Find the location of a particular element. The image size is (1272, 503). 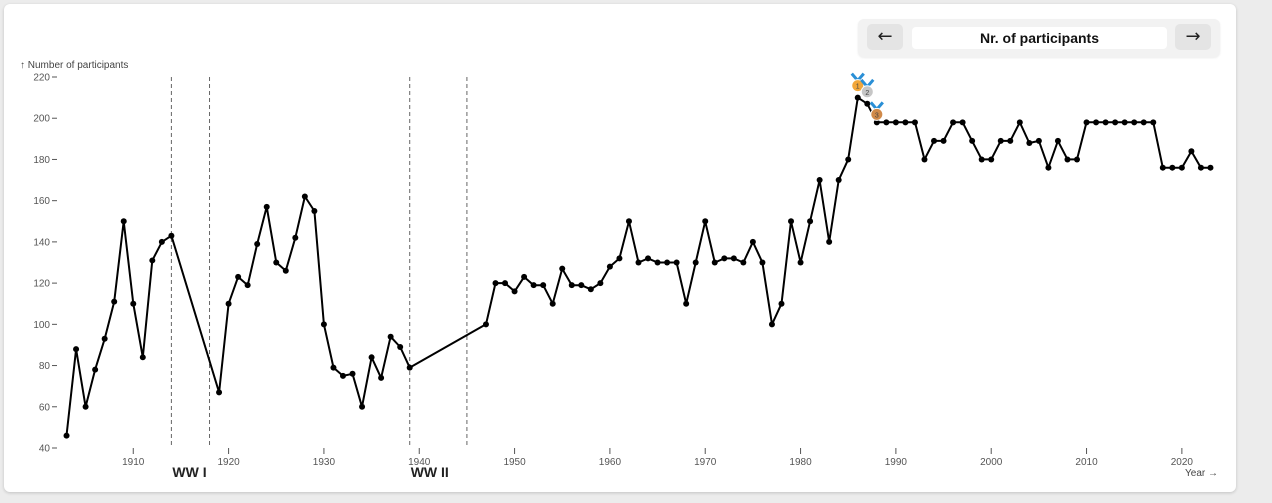

previous-metric-button: ← is located at coordinates (885, 37).